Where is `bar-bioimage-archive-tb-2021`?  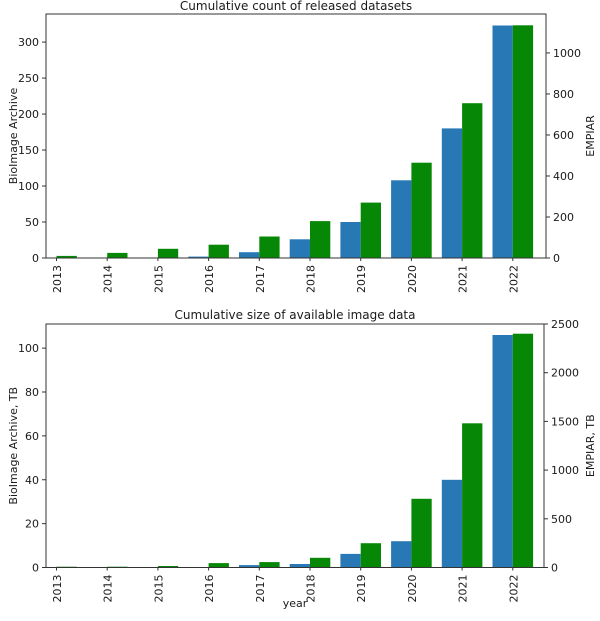
bar-bioimage-archive-tb-2021 is located at coordinates (452, 523).